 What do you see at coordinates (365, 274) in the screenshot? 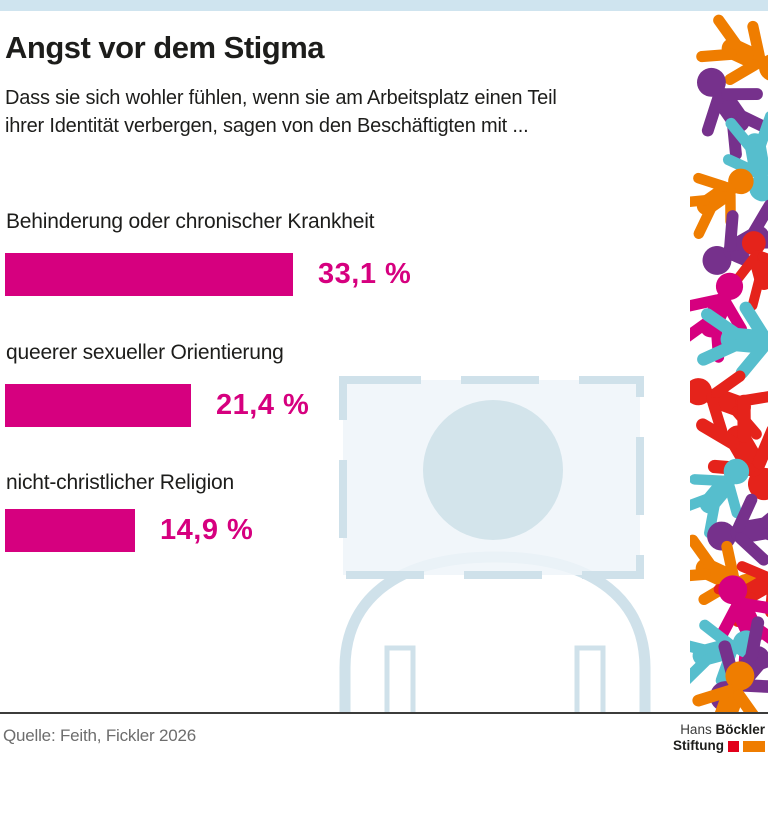
I see `bar-value-disability: 33,1 %` at bounding box center [365, 274].